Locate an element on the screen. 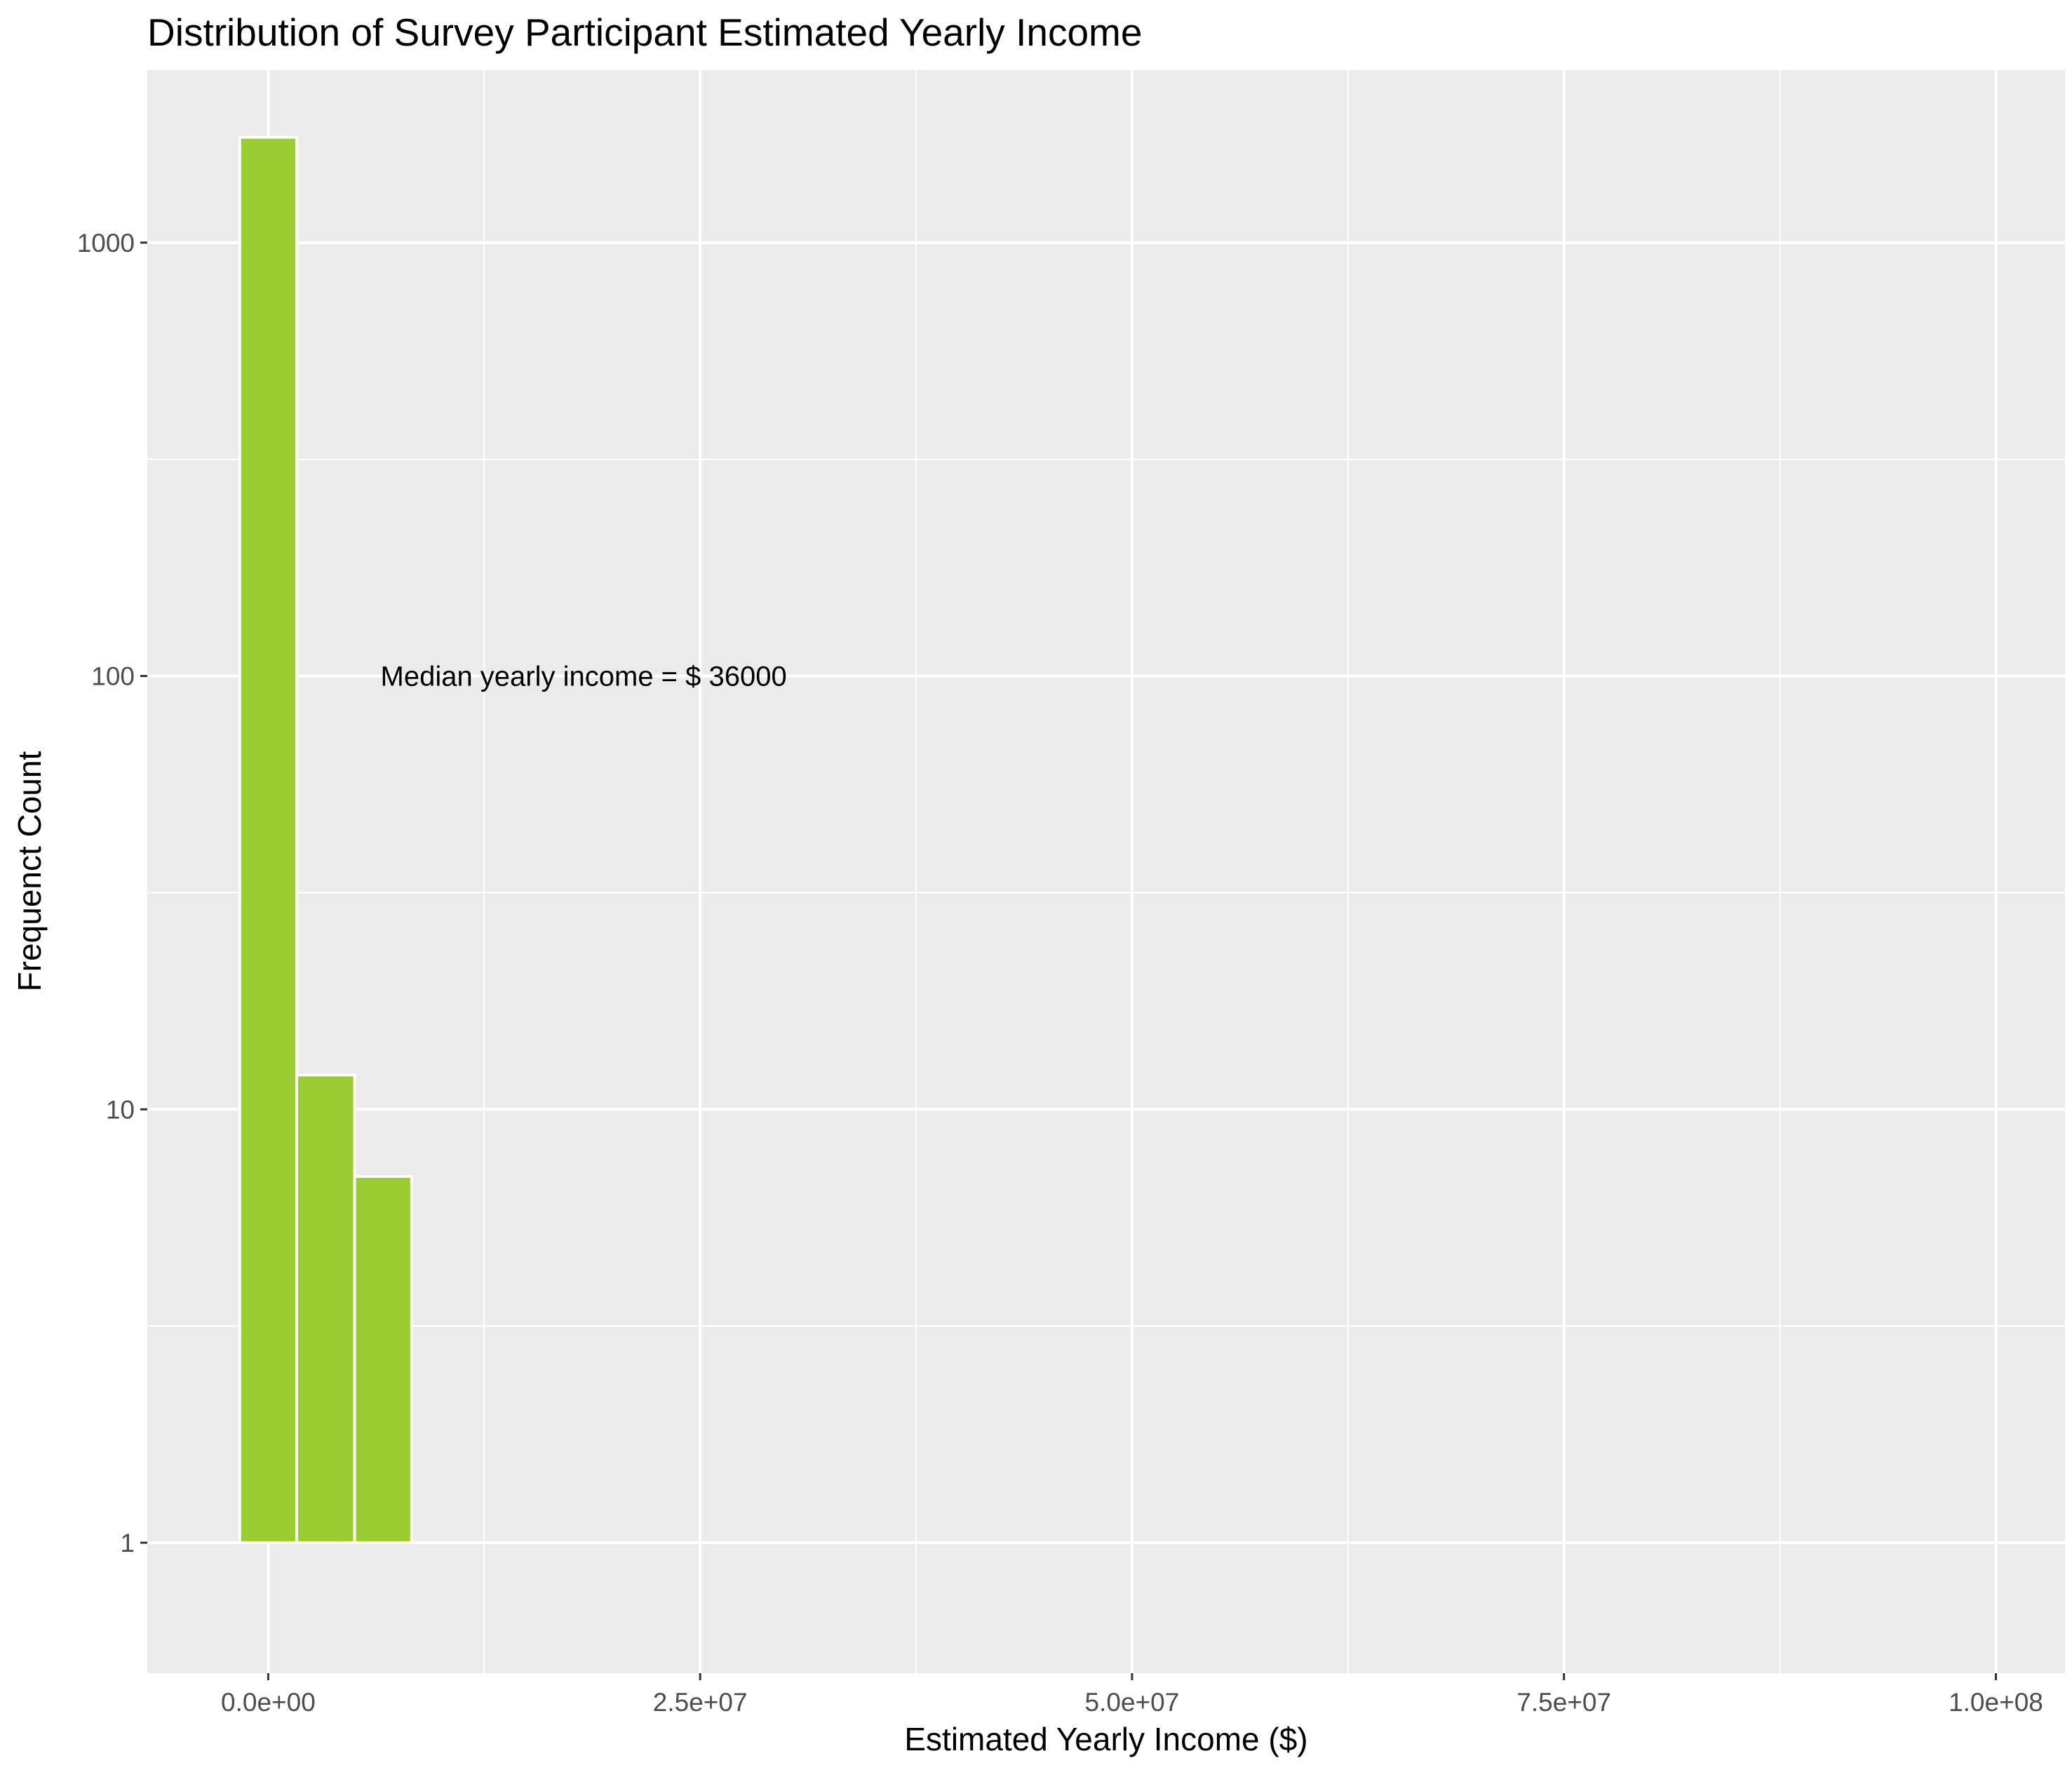 The height and width of the screenshot is (1777, 2072). x-axis-tick-labels: 0.0e+00 2.5e+07 5.0e+07 7.5e+07 1.0e+08 is located at coordinates (1132, 1702).